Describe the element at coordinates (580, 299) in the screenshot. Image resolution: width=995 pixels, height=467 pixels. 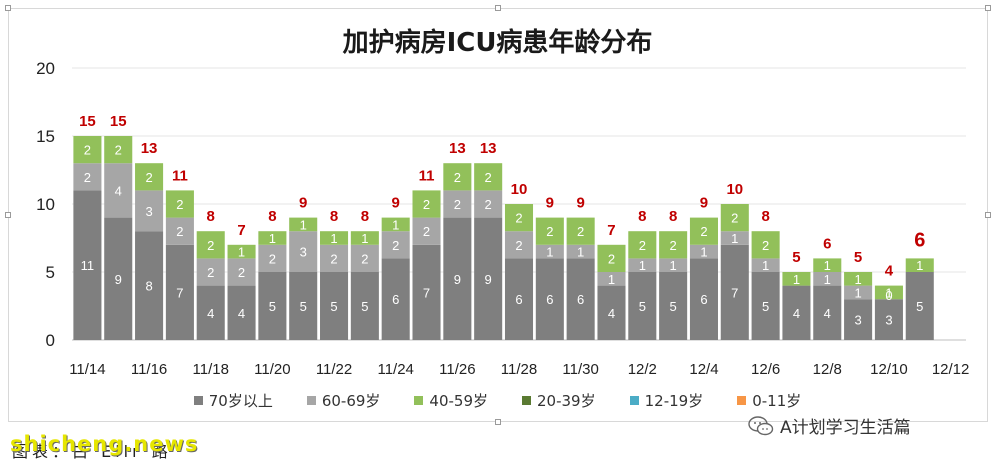
I see `segment-label: 6` at that location.